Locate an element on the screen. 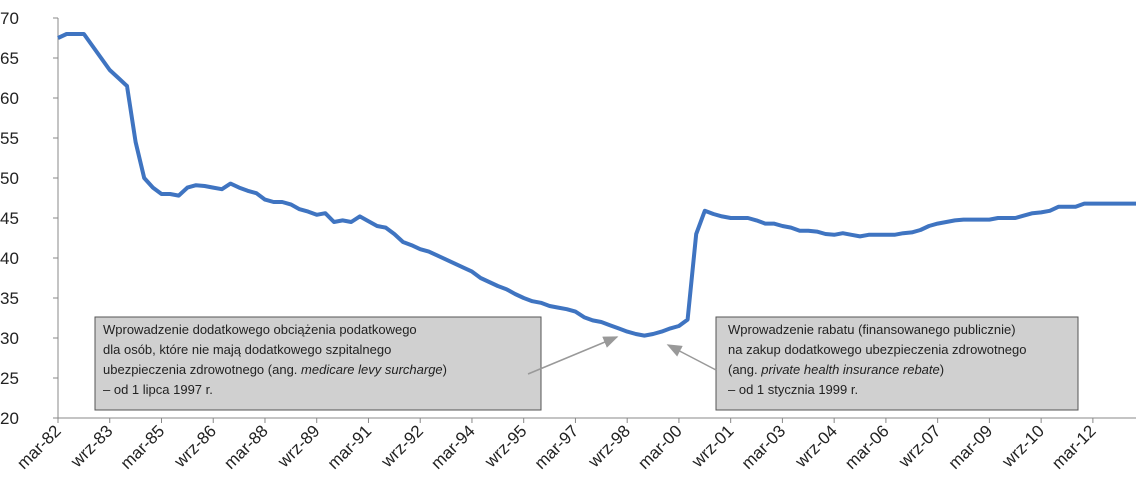  annotation-segment: ubezpieczenia zdrowotnego (ang. is located at coordinates (202, 369).